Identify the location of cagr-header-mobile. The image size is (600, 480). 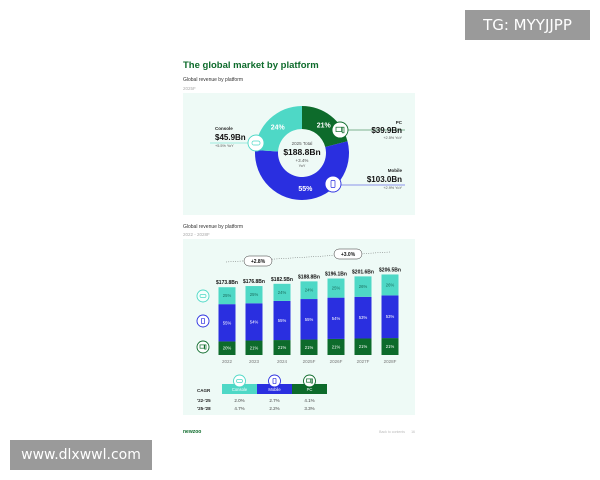
(274, 389).